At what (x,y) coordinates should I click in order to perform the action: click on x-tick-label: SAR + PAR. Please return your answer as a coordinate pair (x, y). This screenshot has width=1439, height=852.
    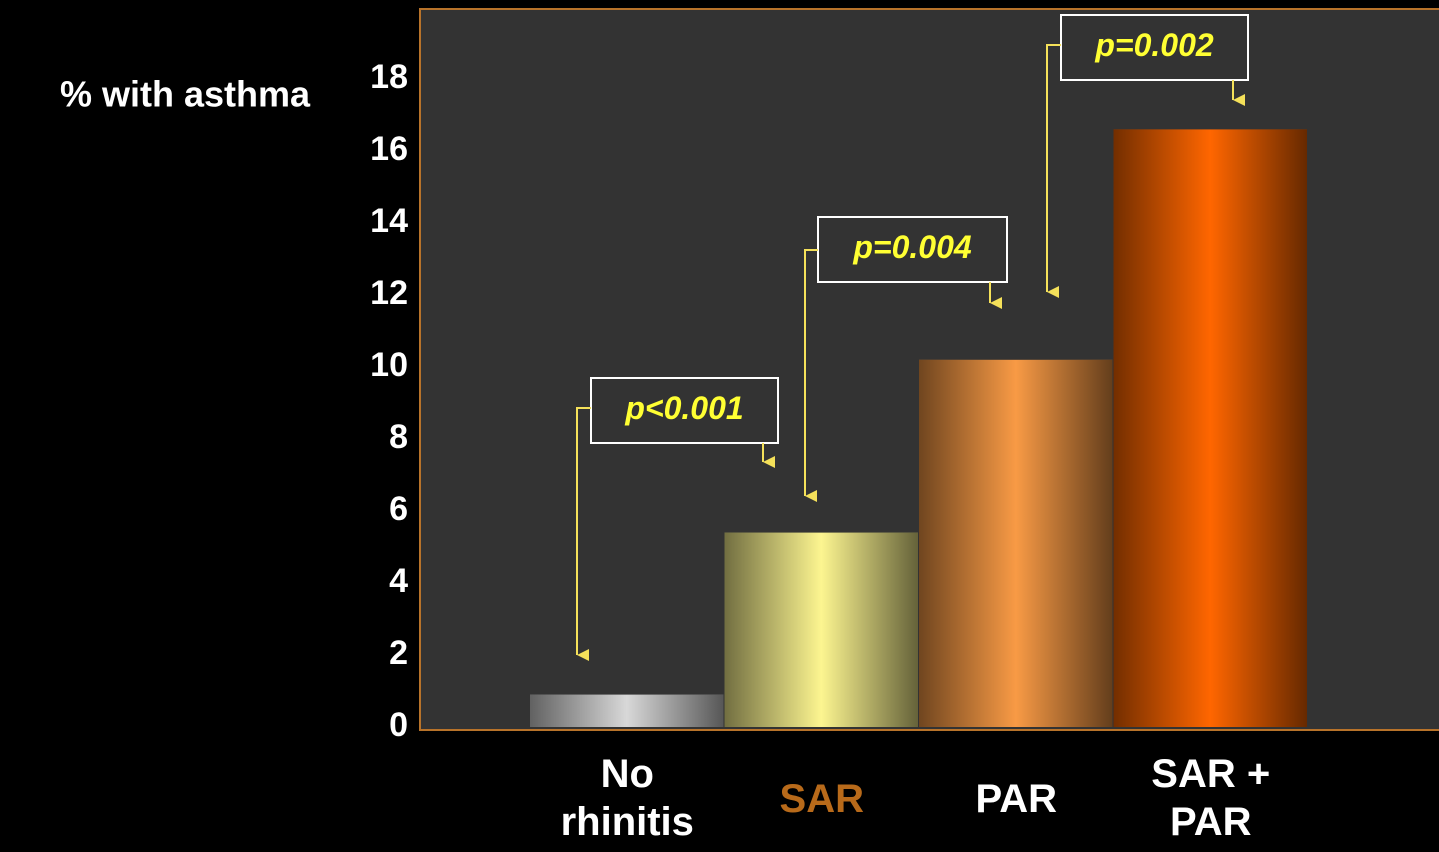
    Looking at the image, I should click on (1211, 798).